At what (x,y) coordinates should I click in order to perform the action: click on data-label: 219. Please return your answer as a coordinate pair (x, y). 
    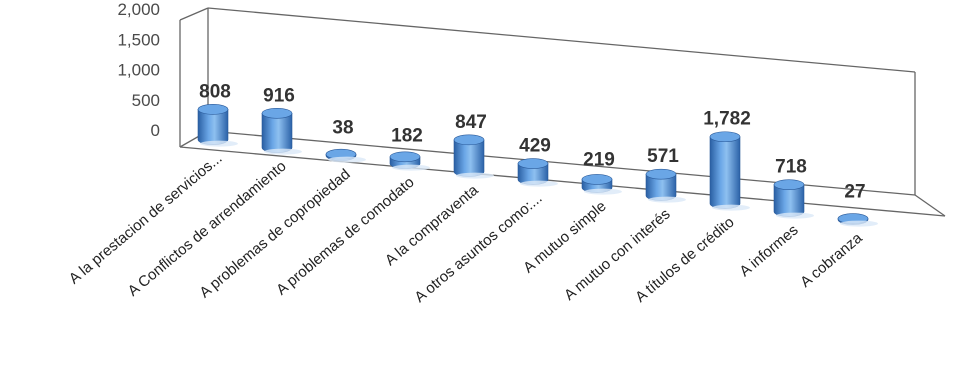
    Looking at the image, I should click on (599, 160).